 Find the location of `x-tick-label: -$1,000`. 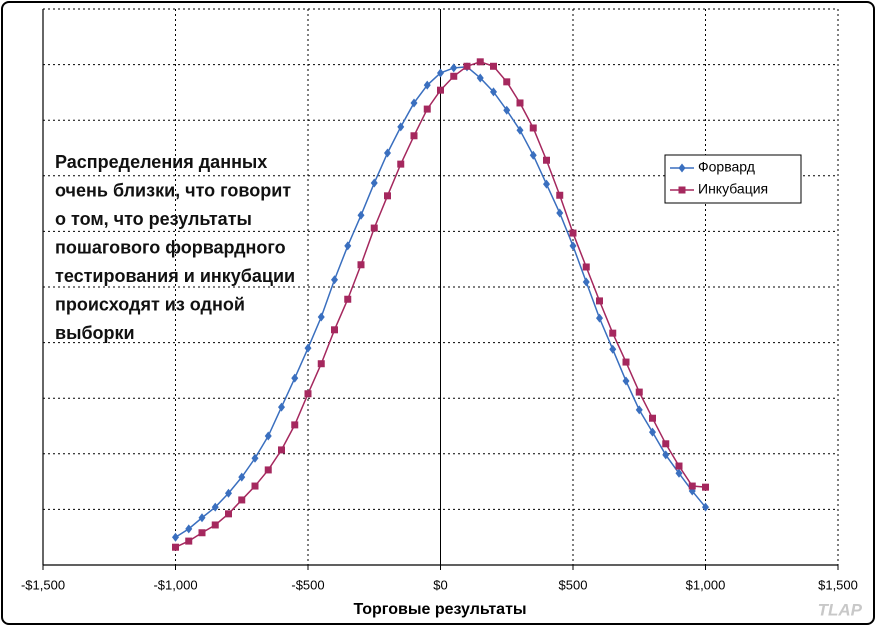

x-tick-label: -$1,000 is located at coordinates (175, 584).